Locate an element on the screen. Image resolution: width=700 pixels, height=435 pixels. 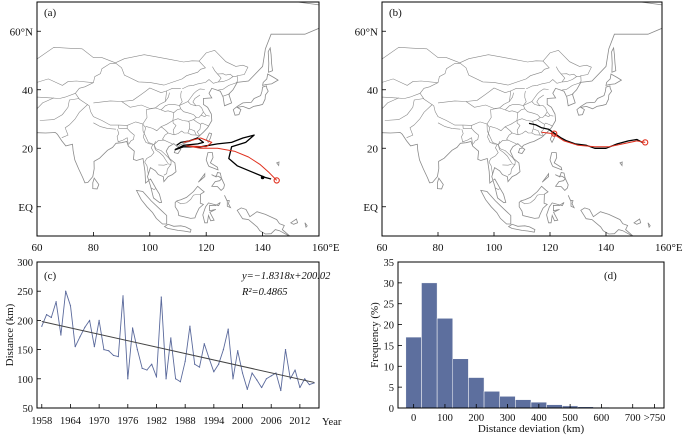
y-tick-label: 5 is located at coordinates (391, 388).